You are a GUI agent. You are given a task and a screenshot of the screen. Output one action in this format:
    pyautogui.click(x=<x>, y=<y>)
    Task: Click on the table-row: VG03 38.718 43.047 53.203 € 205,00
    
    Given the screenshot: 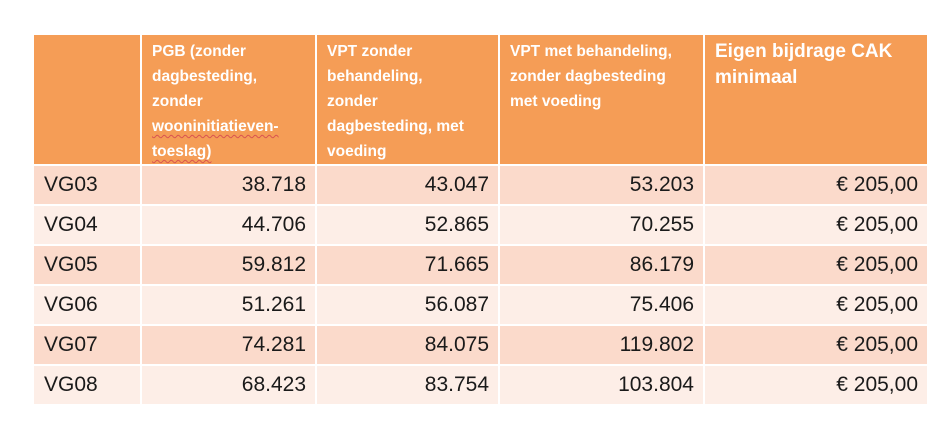 What is the action you would take?
    pyautogui.click(x=480, y=185)
    